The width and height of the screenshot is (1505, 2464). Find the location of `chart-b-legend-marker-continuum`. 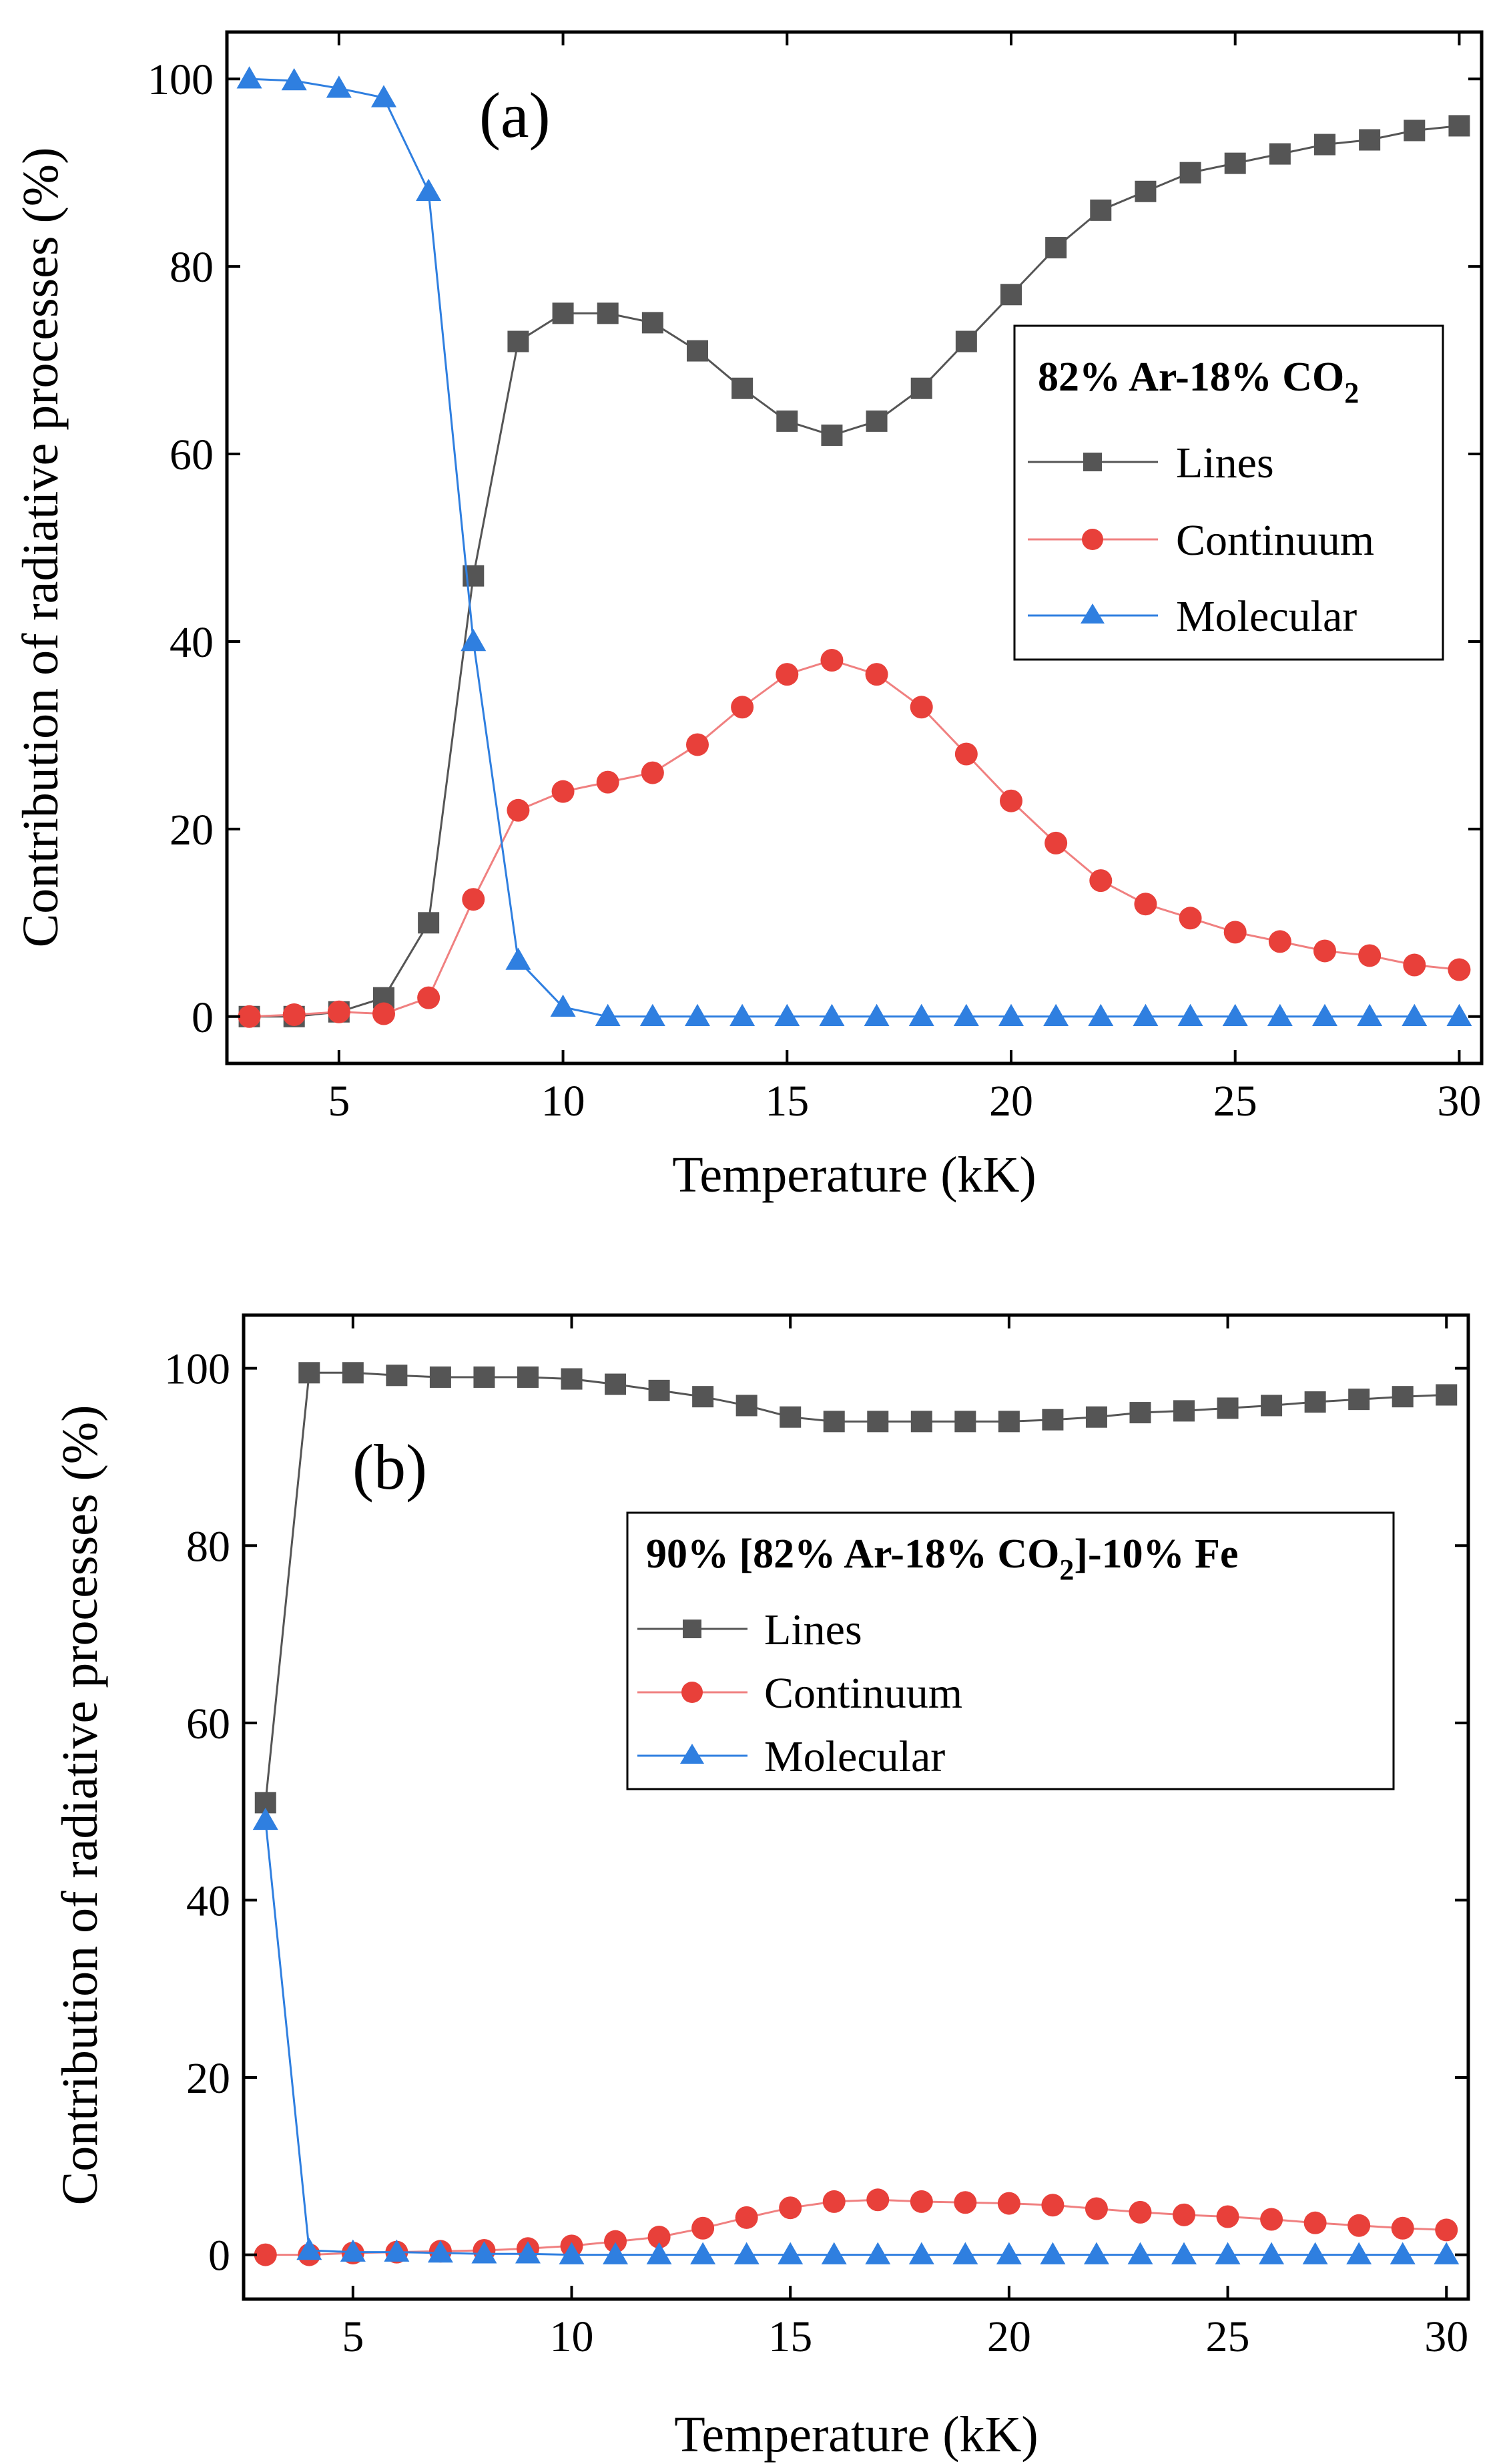

chart-b-legend-marker-continuum is located at coordinates (692, 1692).